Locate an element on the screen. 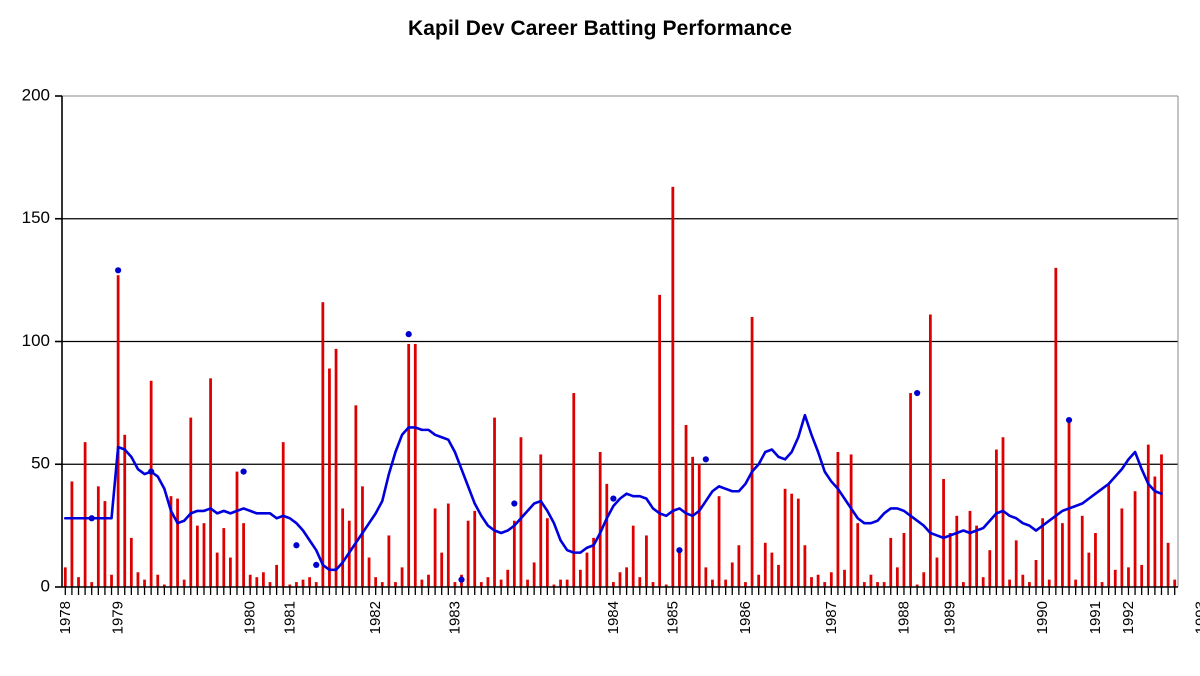 The height and width of the screenshot is (676, 1200). y-tick-label: 200 is located at coordinates (36, 94).